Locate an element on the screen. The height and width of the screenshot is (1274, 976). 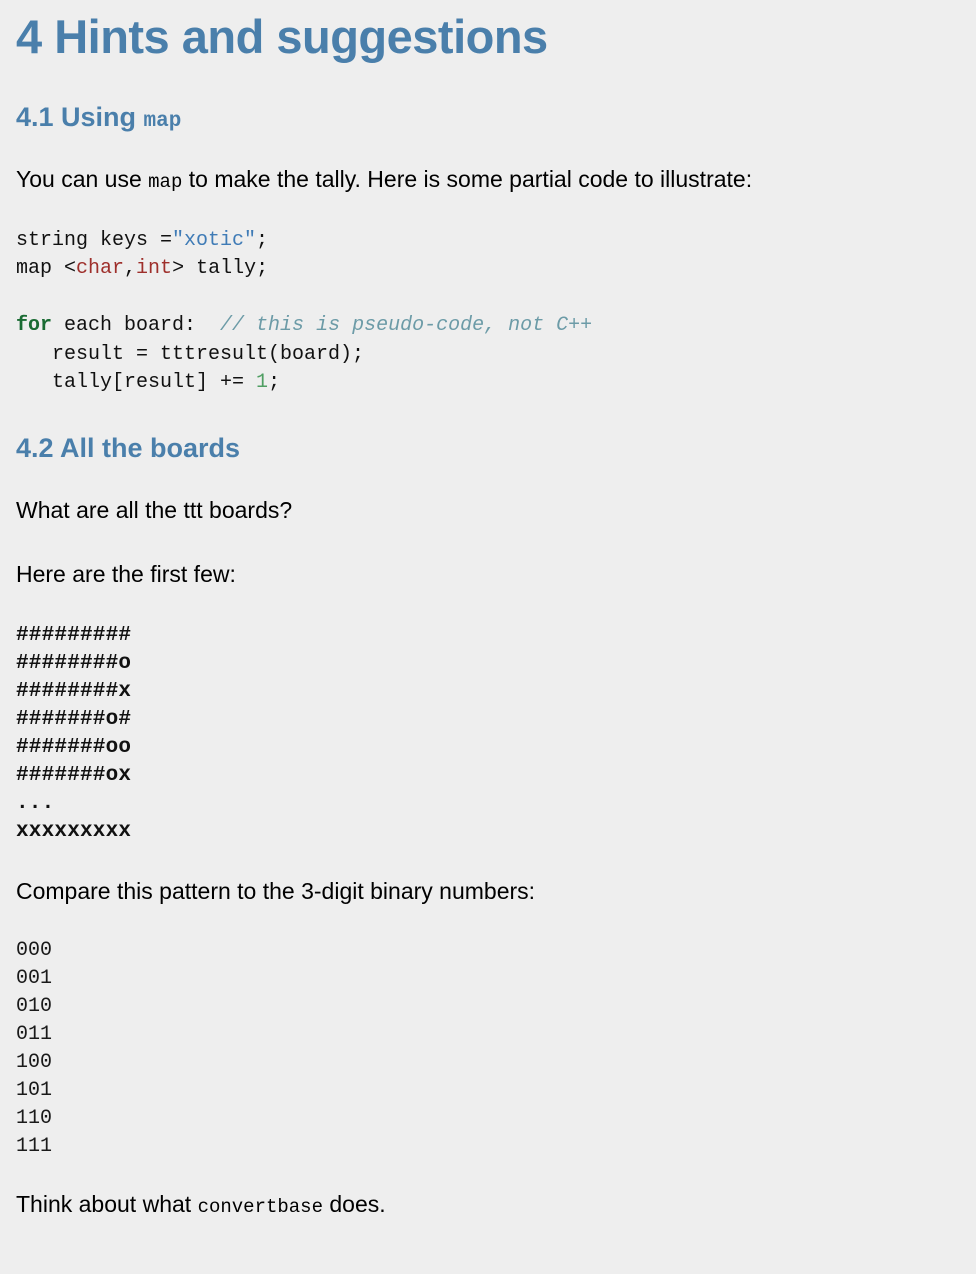
heading-4-1-inline-code: map is located at coordinates (162, 122).